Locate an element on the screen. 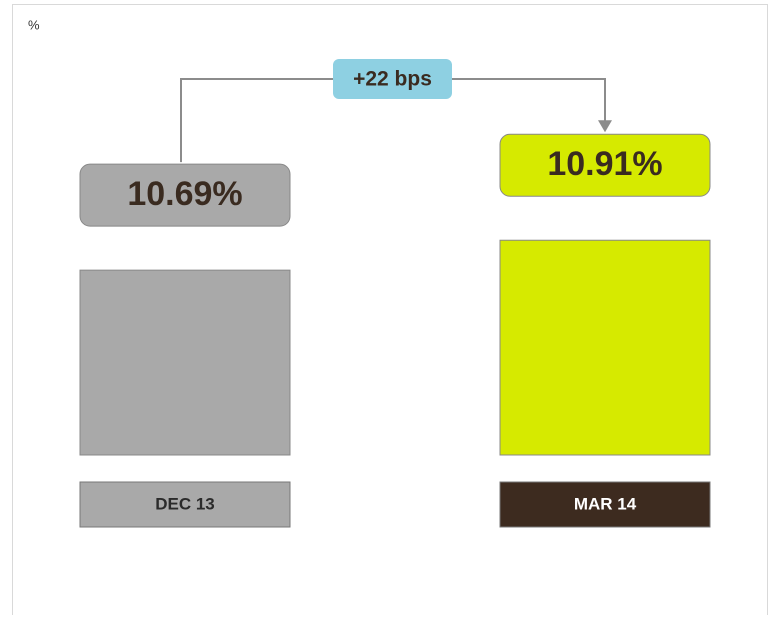 The image size is (768, 620). unit-label: % is located at coordinates (34, 24).